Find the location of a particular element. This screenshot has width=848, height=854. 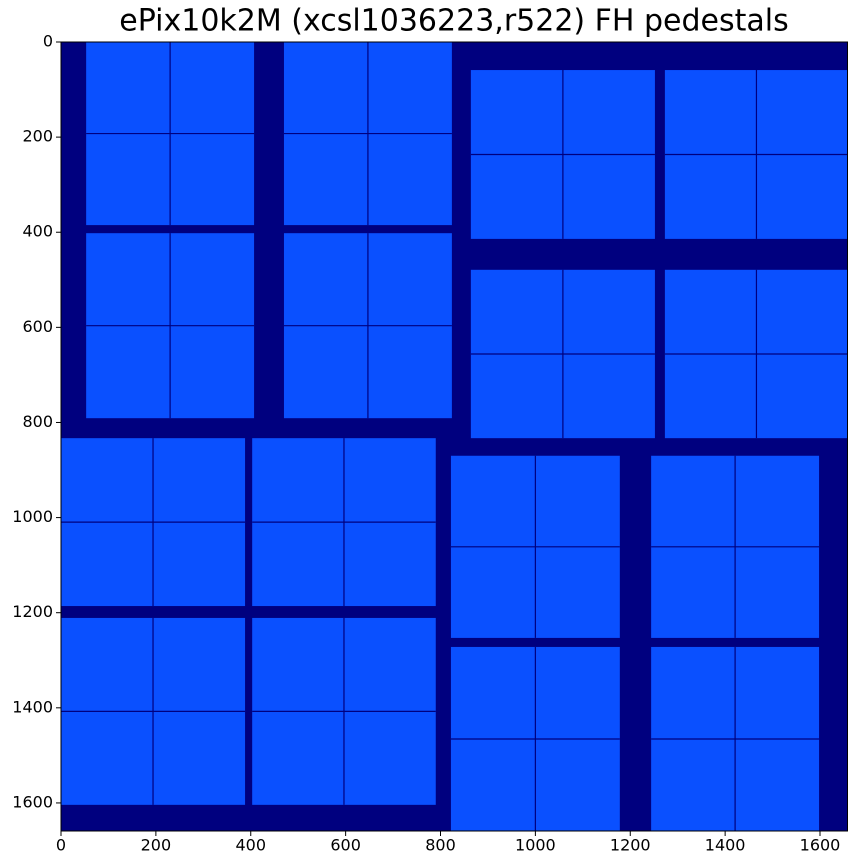

x-tick-label: 800 is located at coordinates (440, 845).